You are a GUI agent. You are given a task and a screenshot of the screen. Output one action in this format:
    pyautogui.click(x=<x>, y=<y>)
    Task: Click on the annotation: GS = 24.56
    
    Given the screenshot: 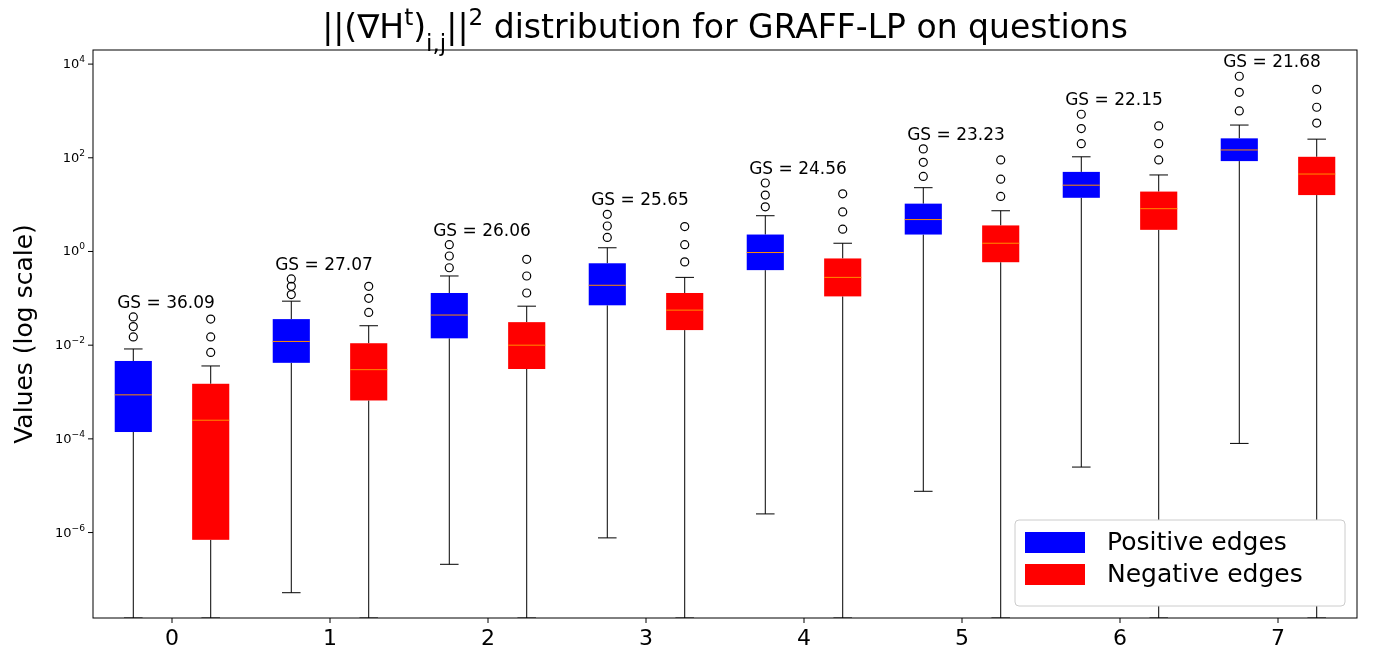 What is the action you would take?
    pyautogui.click(x=798, y=167)
    